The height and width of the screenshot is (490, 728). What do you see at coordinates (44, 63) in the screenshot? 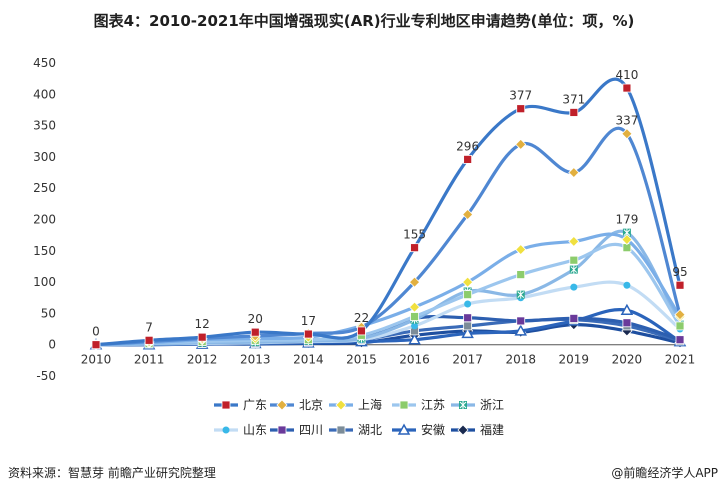
I see `y-tick-label: 450` at bounding box center [44, 63].